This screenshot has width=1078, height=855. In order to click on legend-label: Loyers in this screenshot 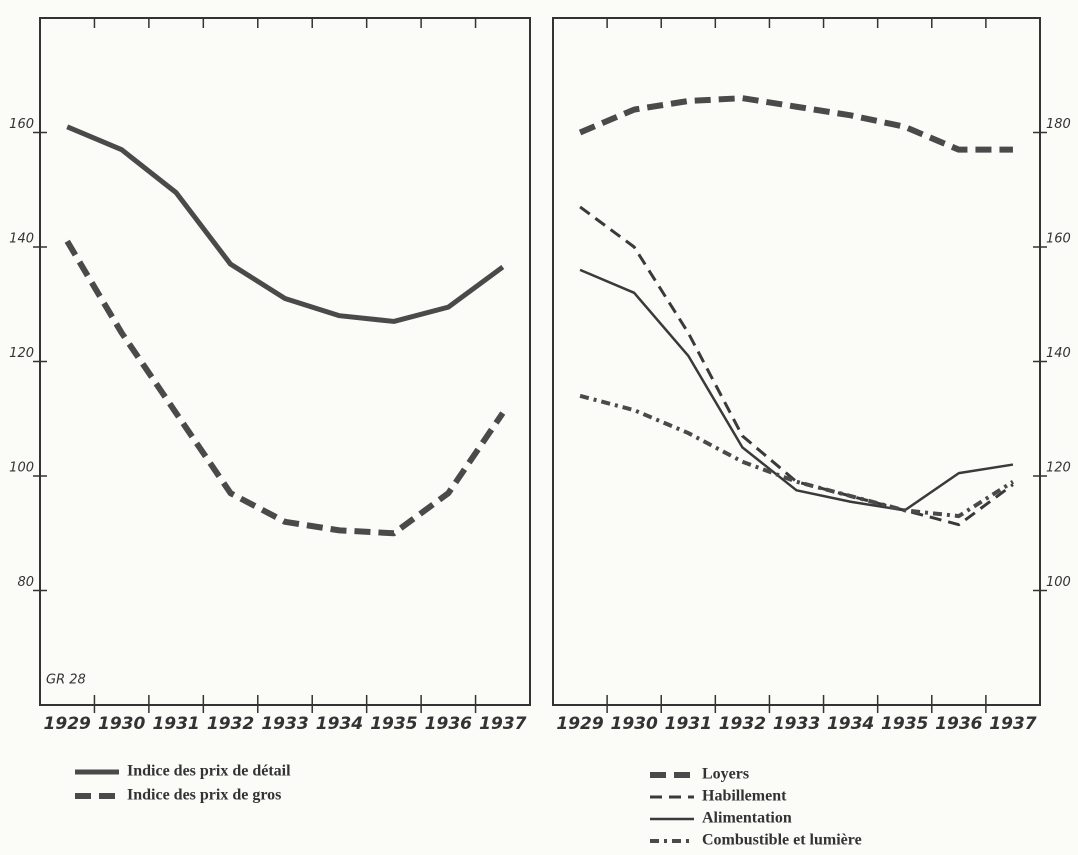, I will do `click(725, 774)`.